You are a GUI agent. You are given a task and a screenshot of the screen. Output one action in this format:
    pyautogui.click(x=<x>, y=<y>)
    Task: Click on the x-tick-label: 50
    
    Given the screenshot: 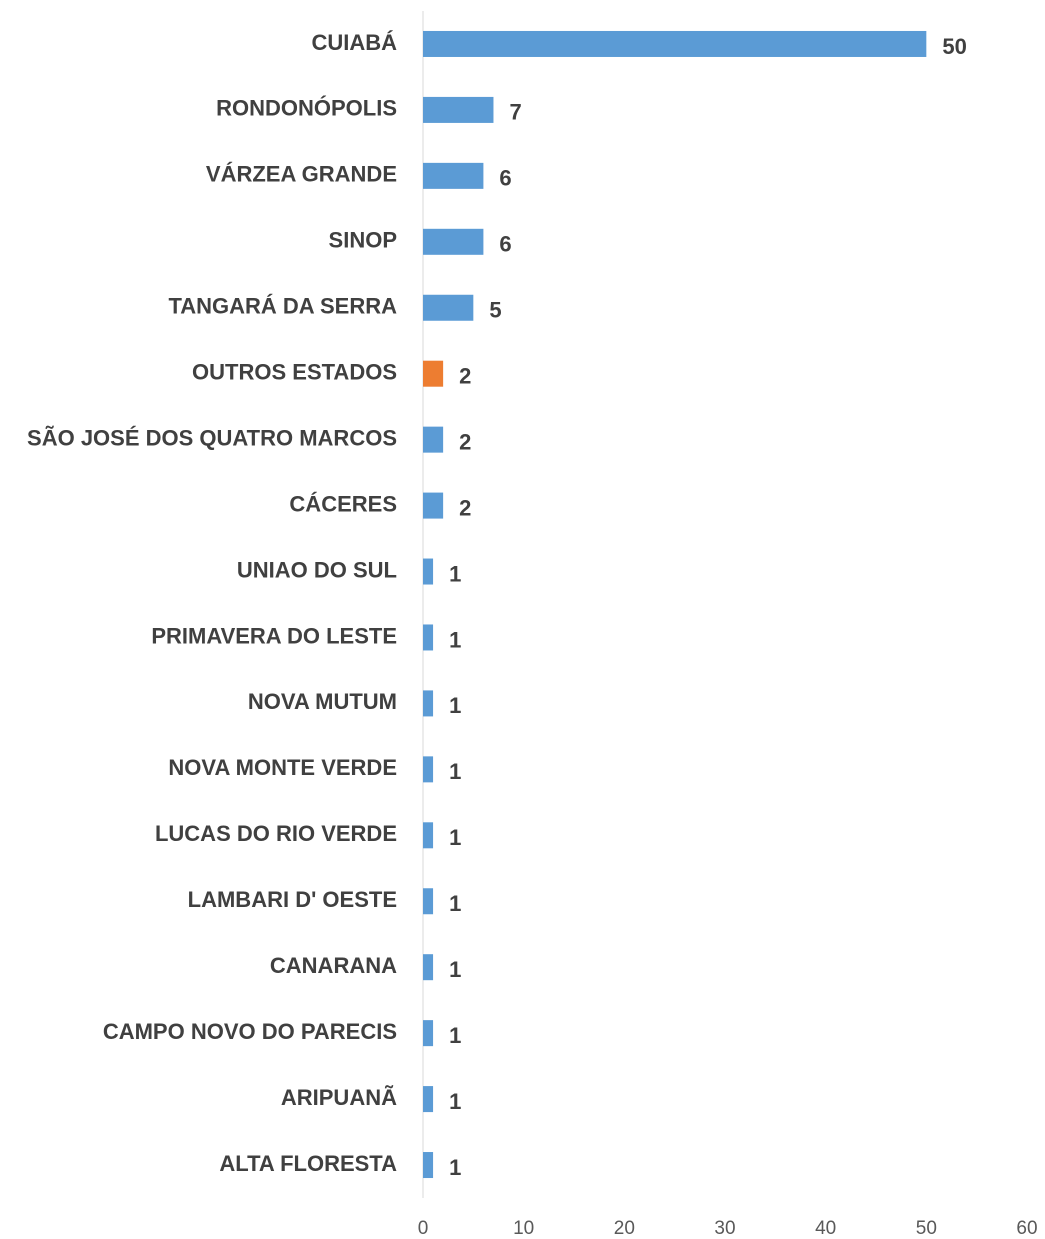 What is the action you would take?
    pyautogui.click(x=926, y=1228)
    